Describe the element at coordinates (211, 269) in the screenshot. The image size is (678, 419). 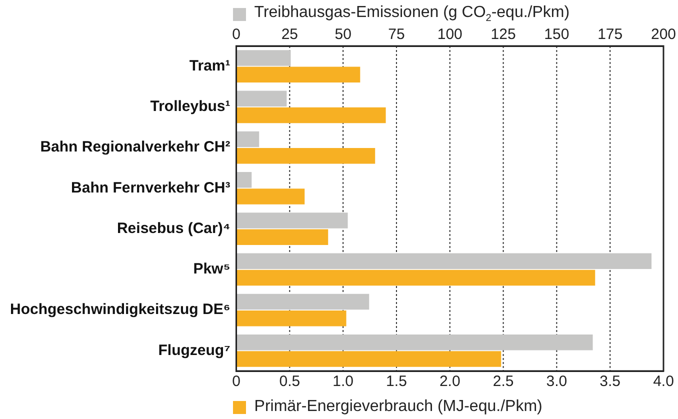
I see `y-tick-label: Pkw⁵` at that location.